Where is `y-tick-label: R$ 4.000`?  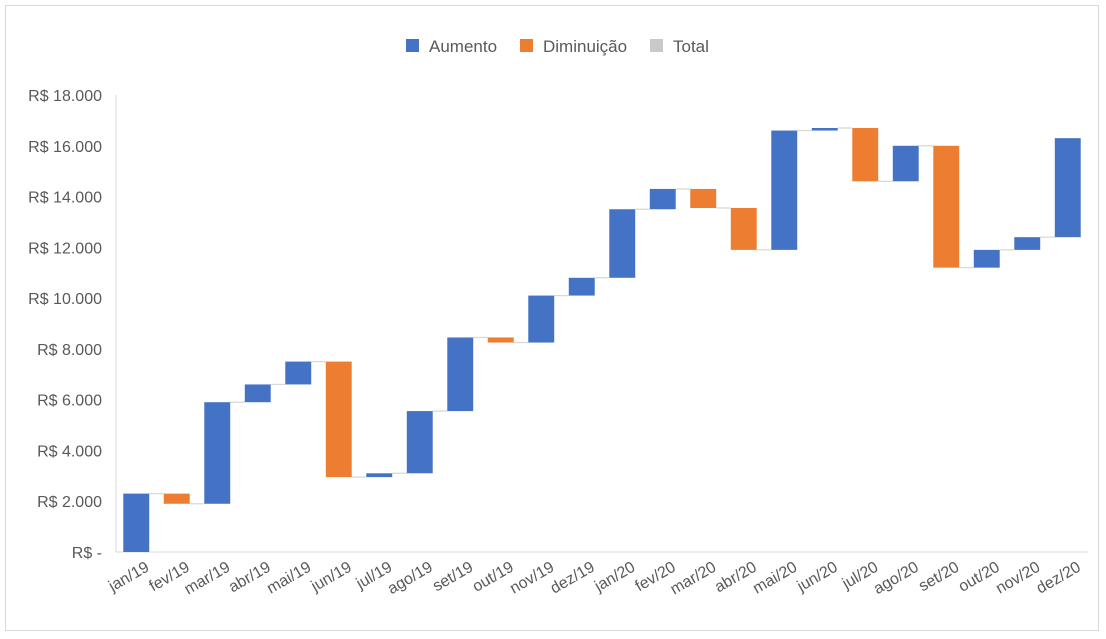
y-tick-label: R$ 4.000 is located at coordinates (69, 451).